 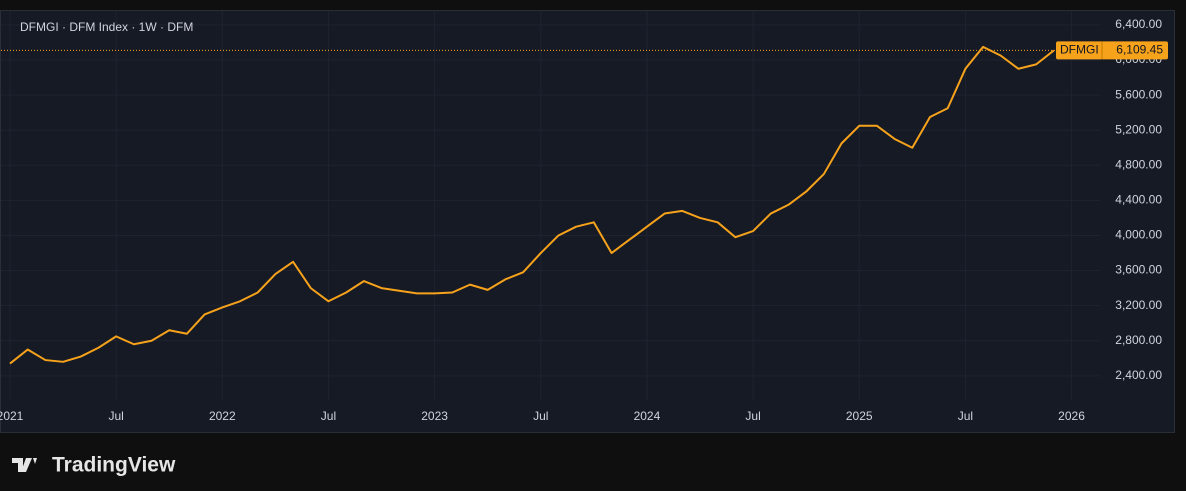 I want to click on brand: TradingView, so click(x=114, y=465).